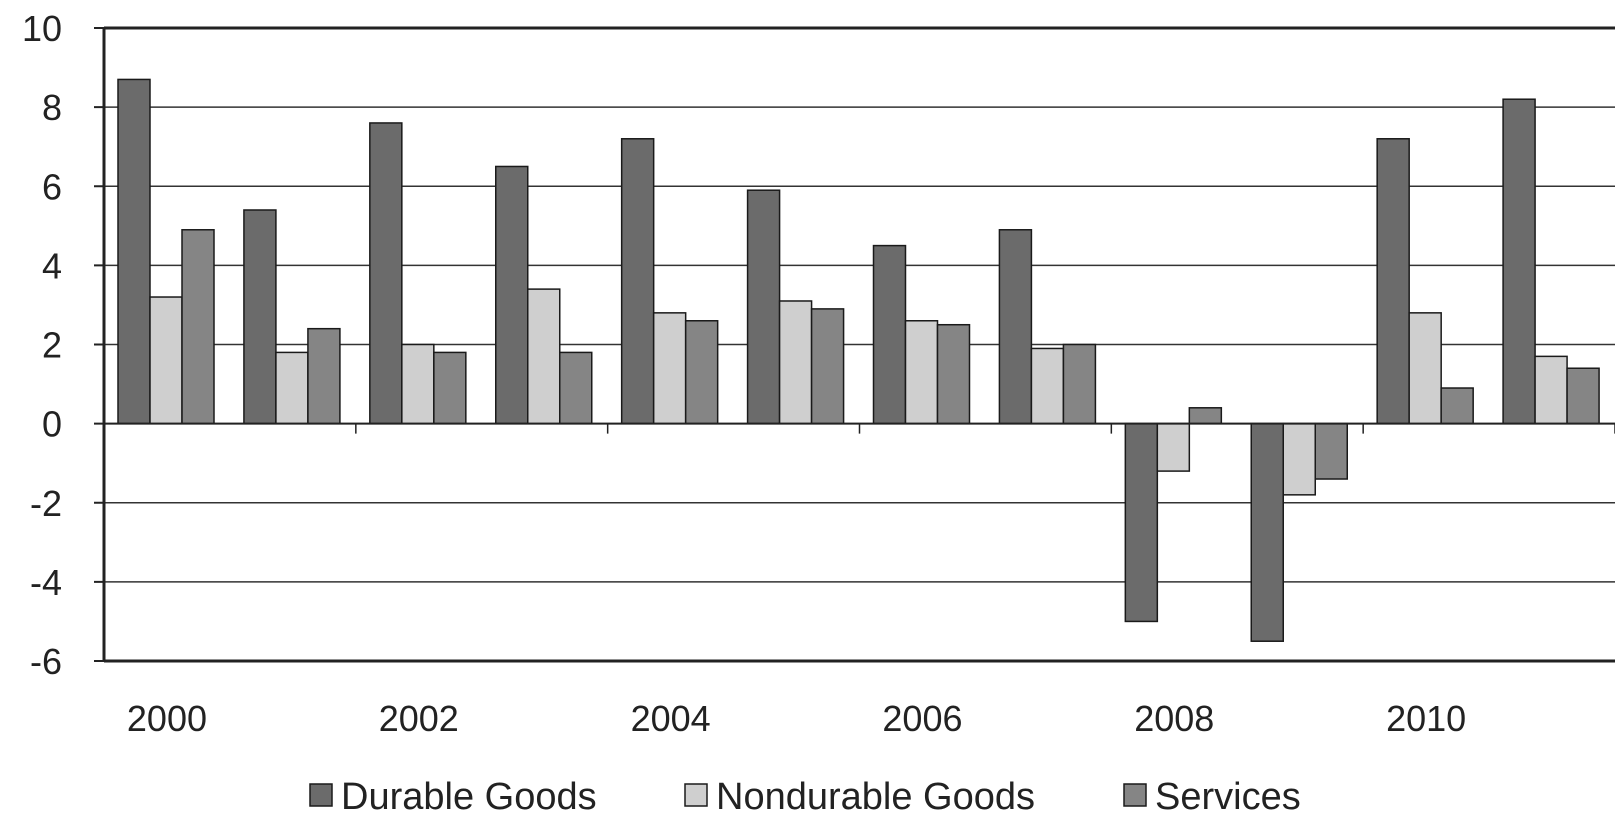  What do you see at coordinates (52, 424) in the screenshot?
I see `y-tick-label: 0` at bounding box center [52, 424].